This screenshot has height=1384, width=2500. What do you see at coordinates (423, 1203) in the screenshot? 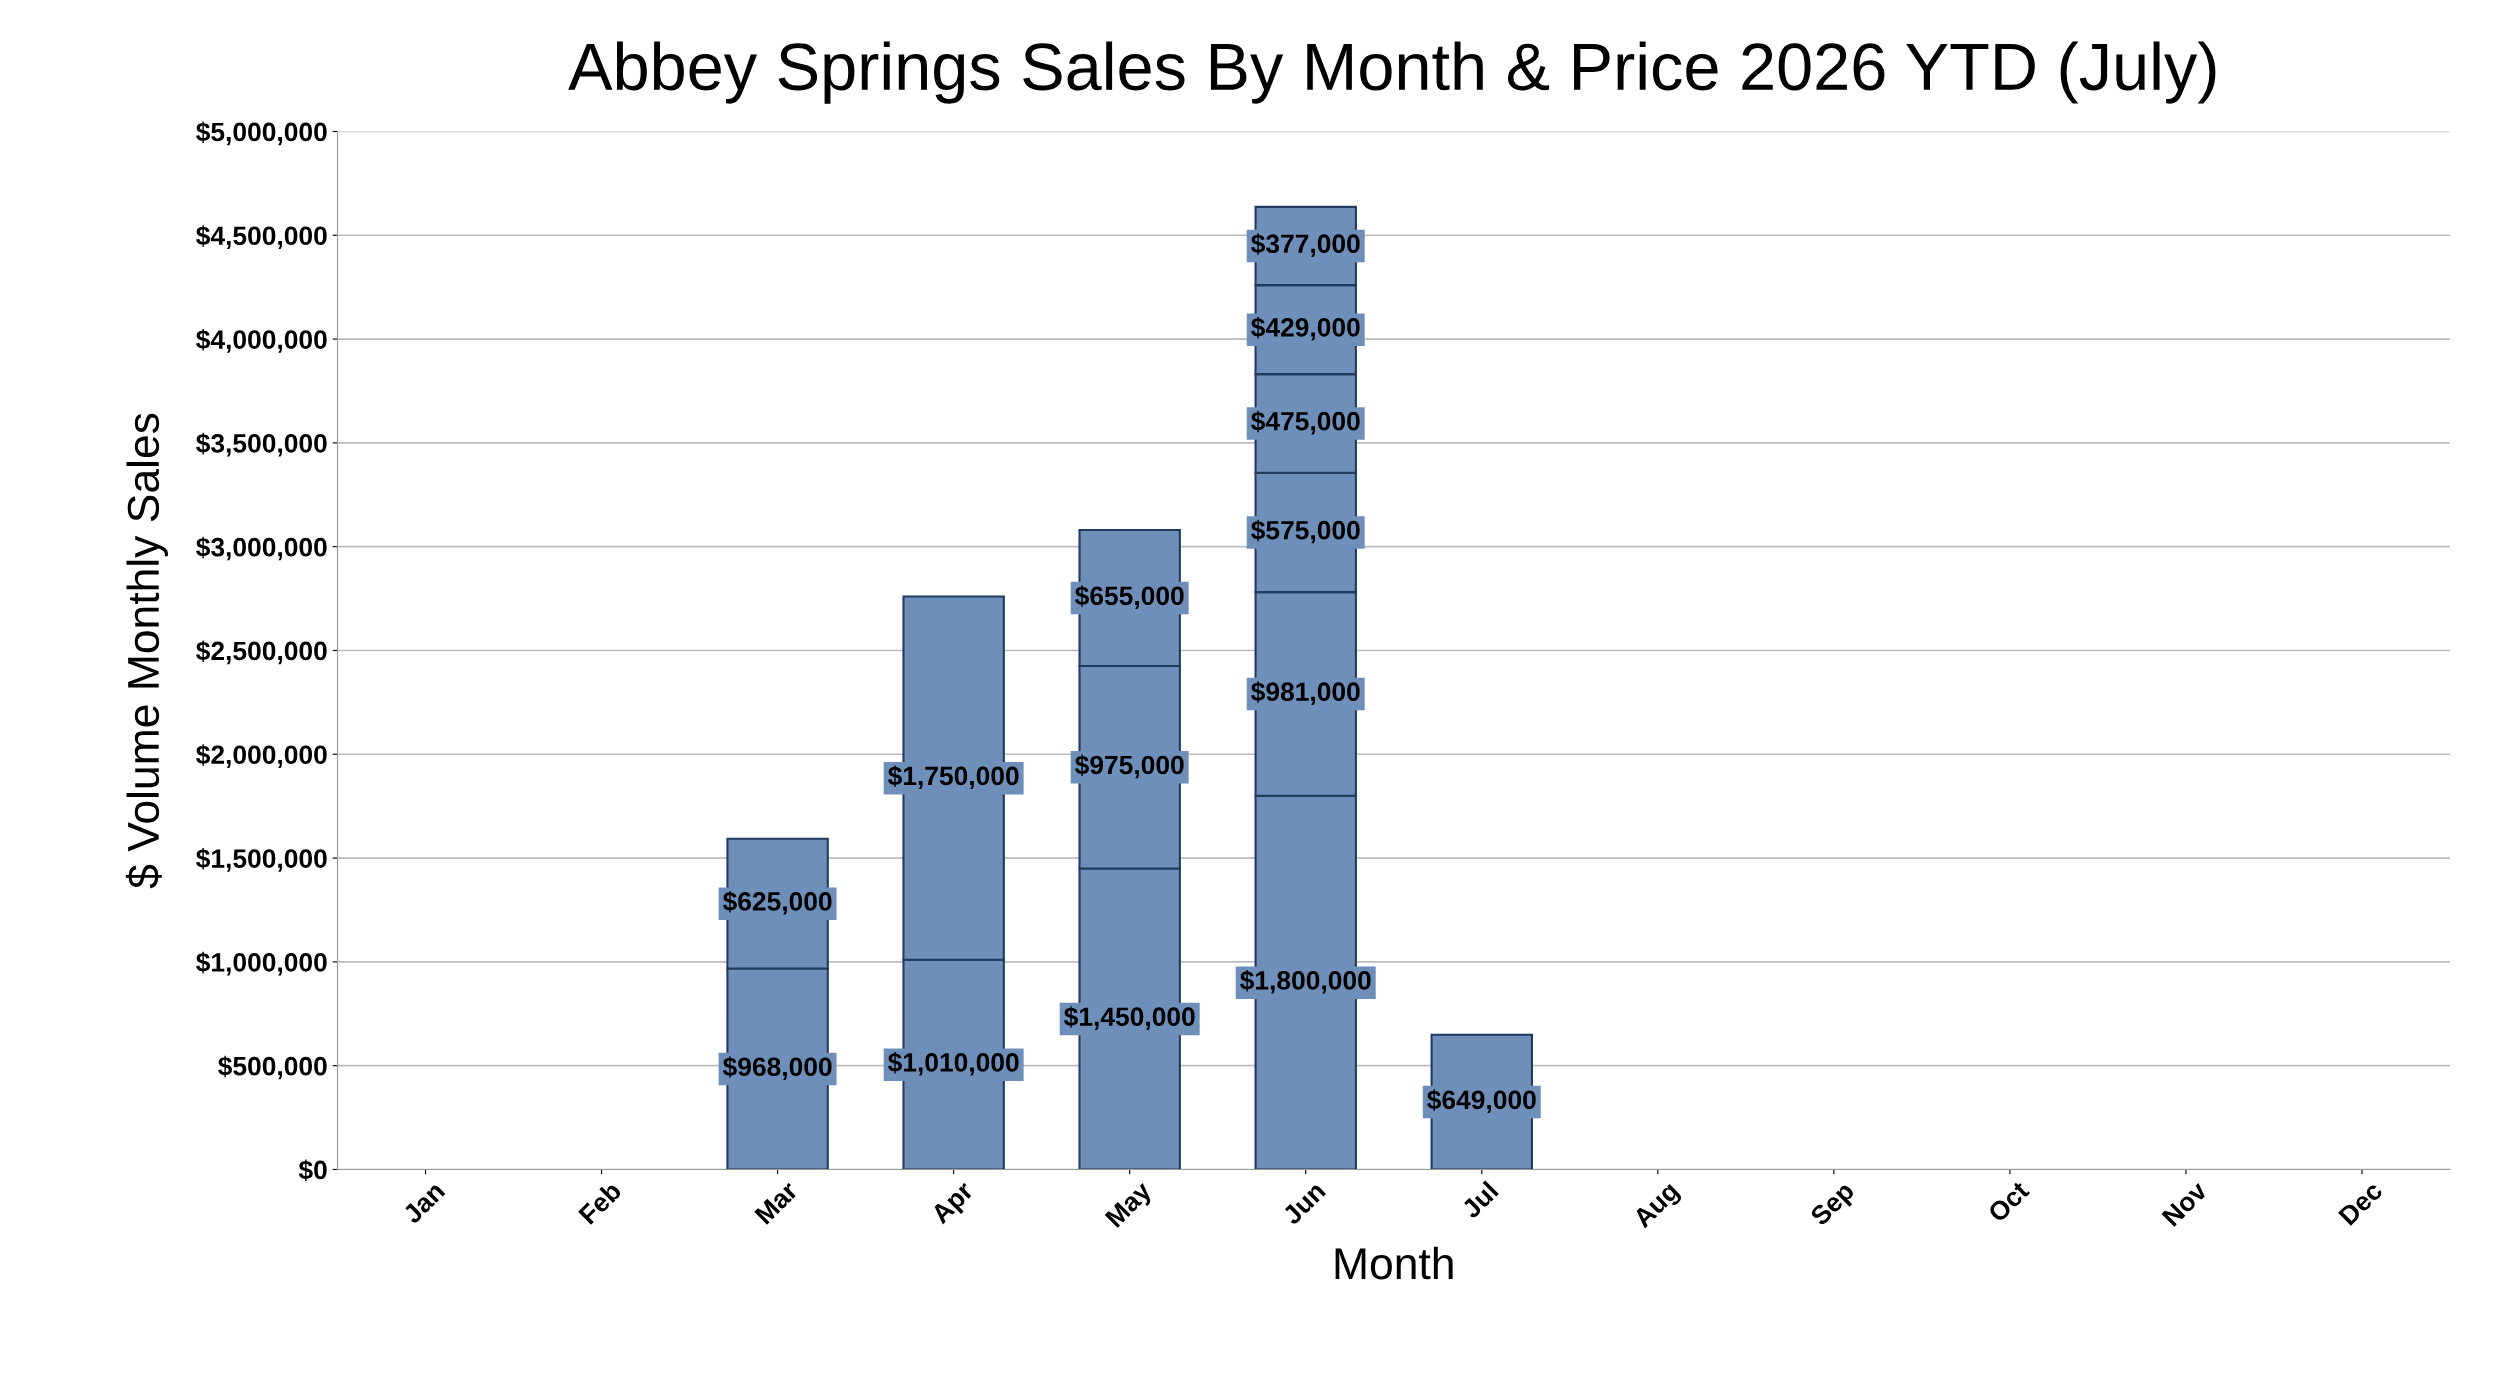
I see `x-tick-label: Jan` at bounding box center [423, 1203].